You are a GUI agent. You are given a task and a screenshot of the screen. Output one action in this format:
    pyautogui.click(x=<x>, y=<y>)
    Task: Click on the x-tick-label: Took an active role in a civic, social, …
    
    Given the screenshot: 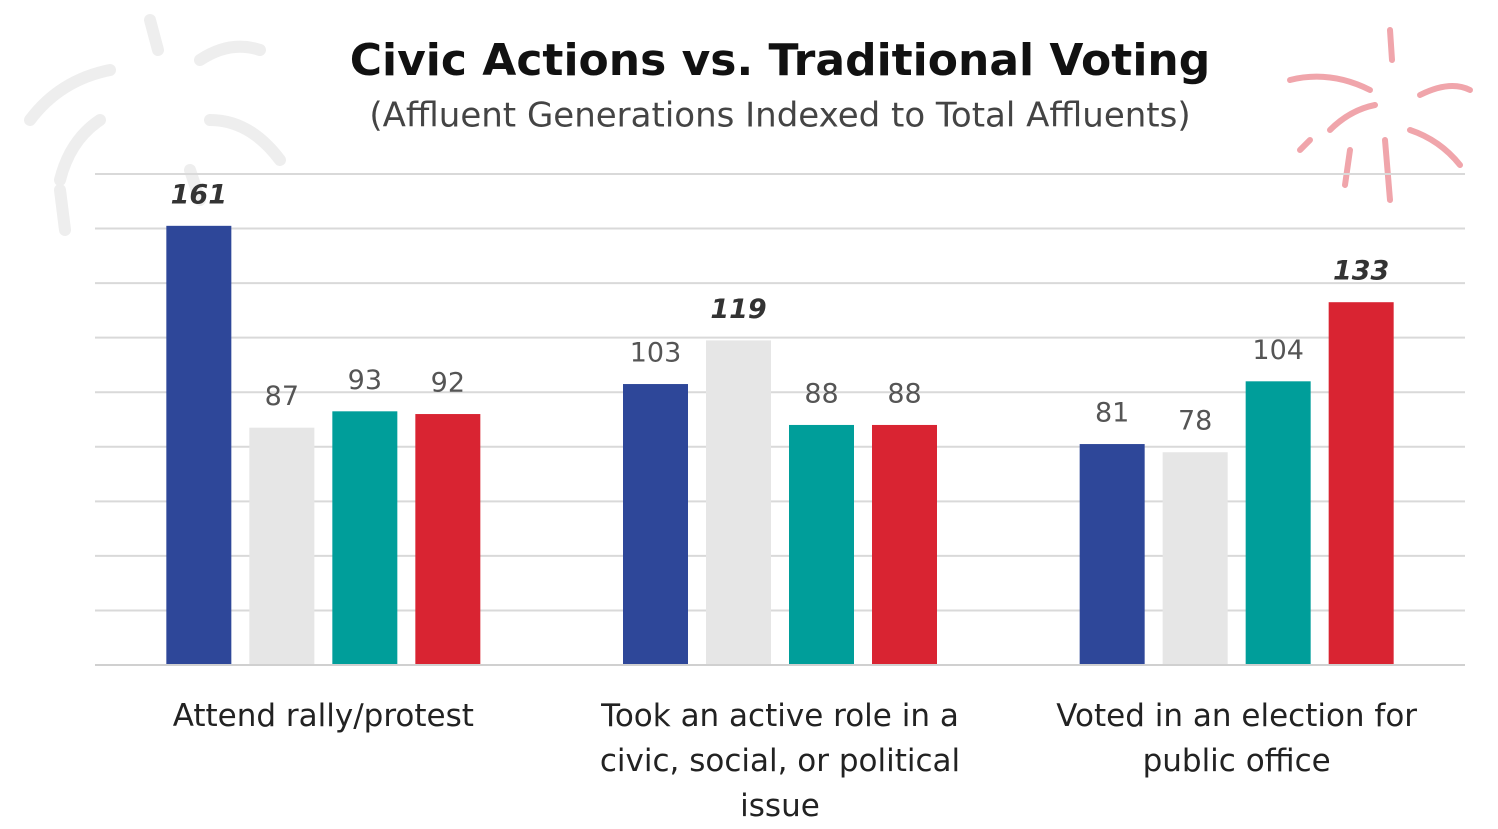 What is the action you would take?
    pyautogui.click(x=780, y=761)
    